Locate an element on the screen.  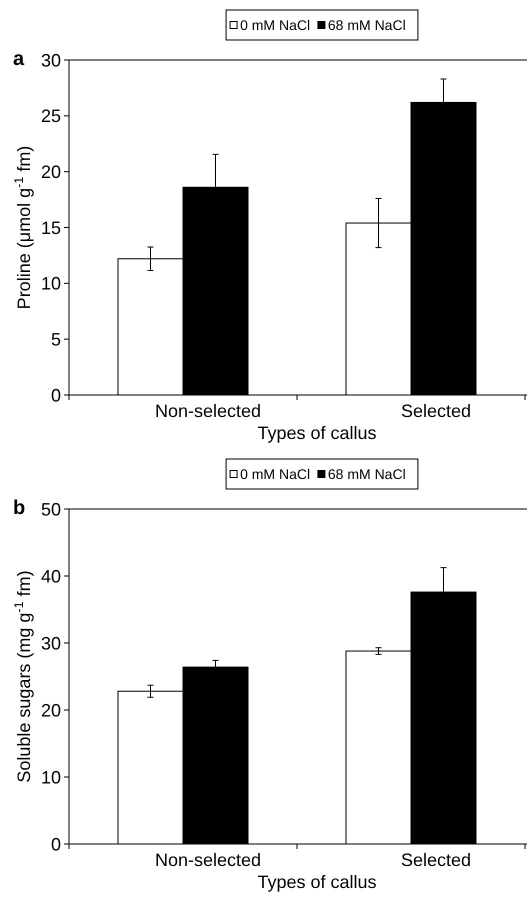
y-tick-label: 25 is located at coordinates (50, 116).